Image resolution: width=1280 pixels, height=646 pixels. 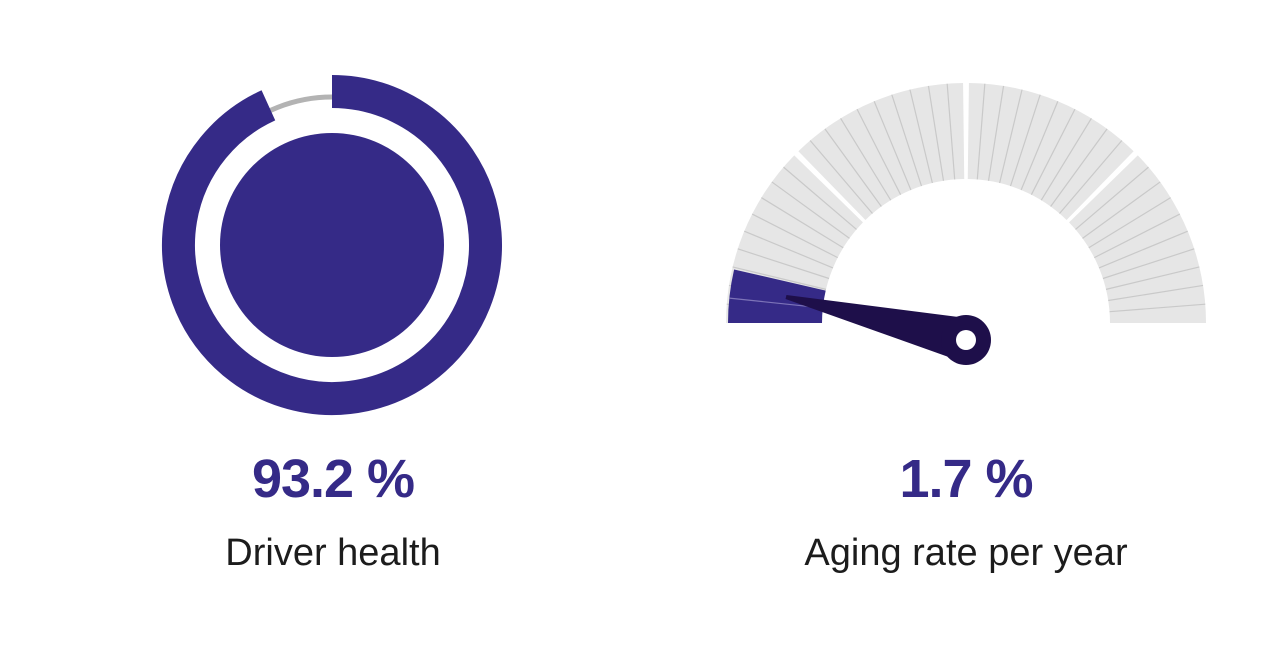 What do you see at coordinates (966, 340) in the screenshot?
I see `needle-pin` at bounding box center [966, 340].